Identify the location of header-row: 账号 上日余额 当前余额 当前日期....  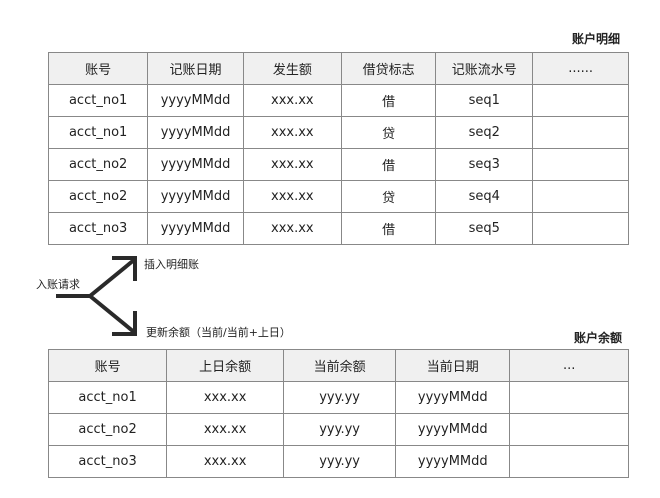
(338, 365).